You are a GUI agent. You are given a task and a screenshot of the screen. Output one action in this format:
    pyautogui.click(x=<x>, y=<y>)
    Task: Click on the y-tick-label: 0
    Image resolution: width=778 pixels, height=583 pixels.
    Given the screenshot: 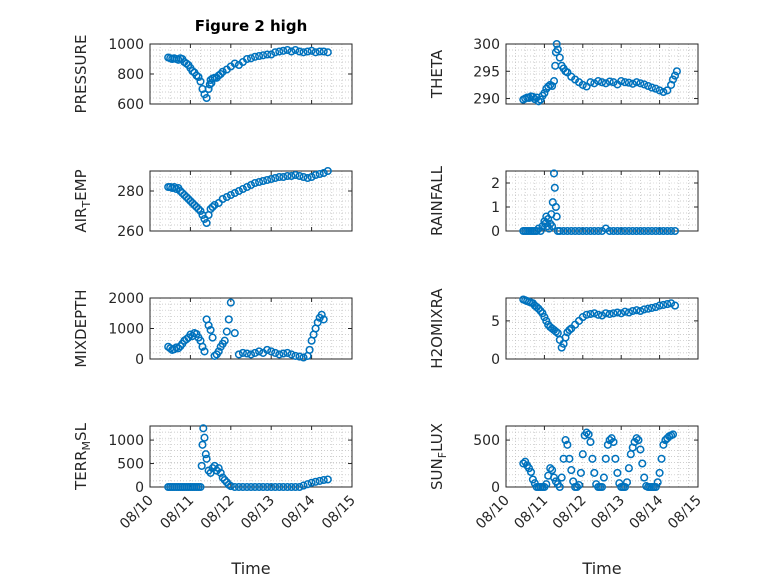 What is the action you would take?
    pyautogui.click(x=495, y=360)
    